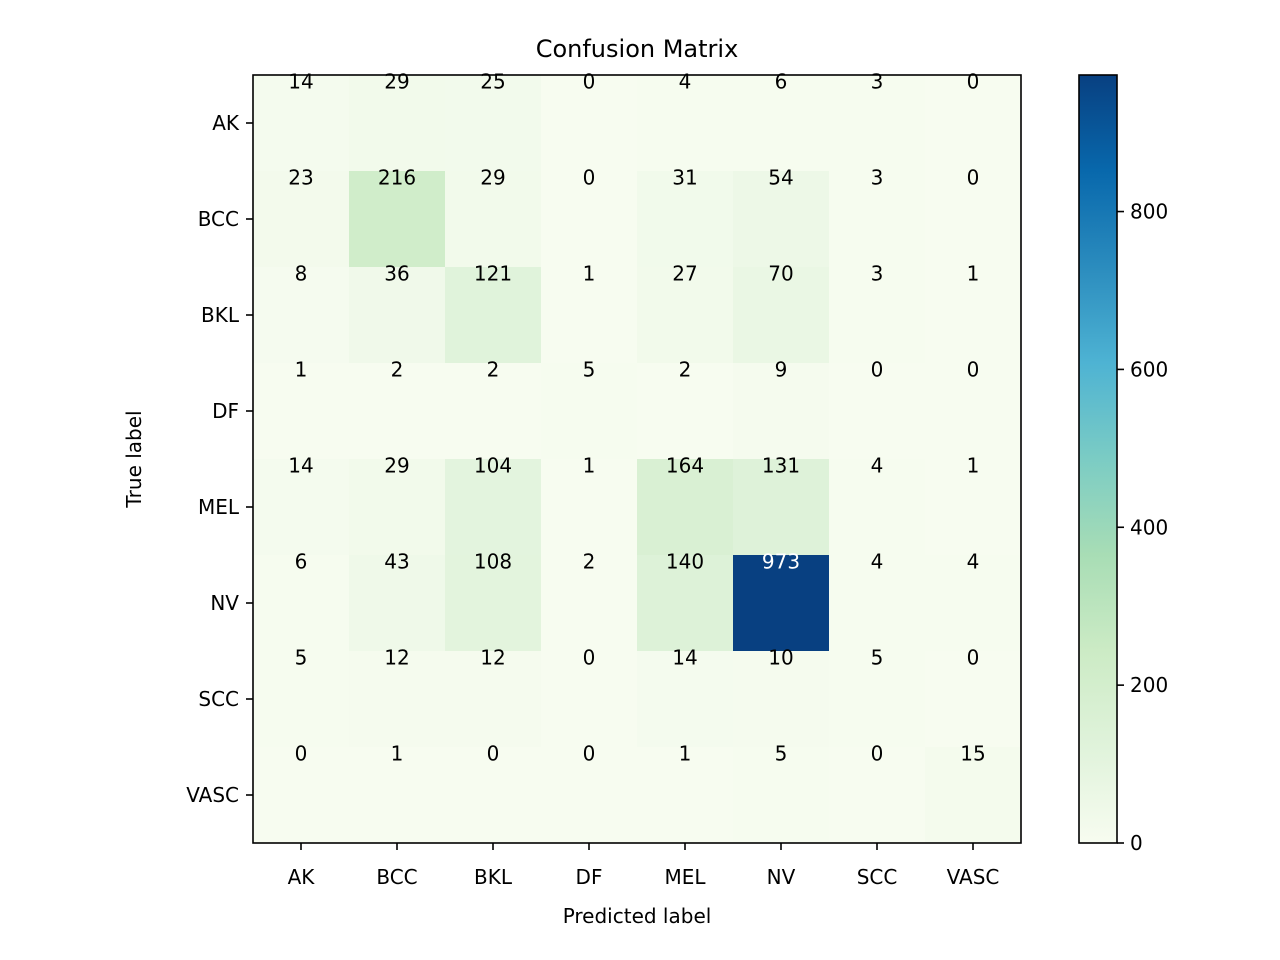  Describe the element at coordinates (589, 754) in the screenshot. I see `cell-label-7-3: 0` at that location.